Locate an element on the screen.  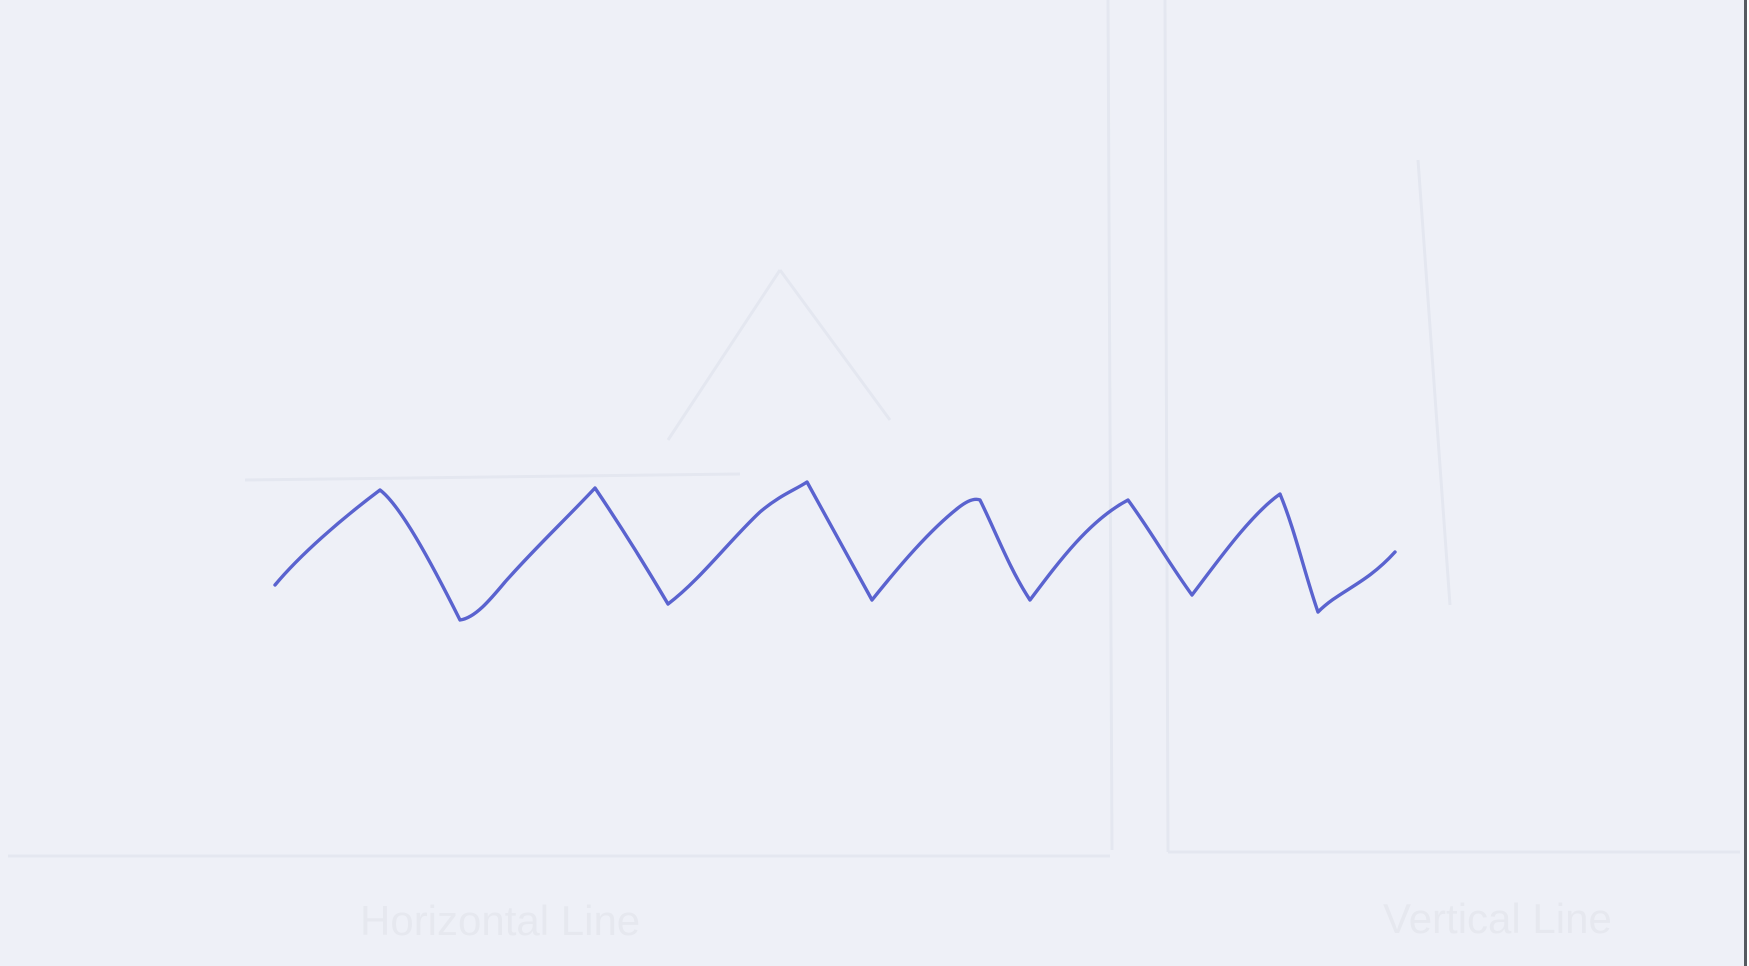
scan-margin is located at coordinates (1748, 483).